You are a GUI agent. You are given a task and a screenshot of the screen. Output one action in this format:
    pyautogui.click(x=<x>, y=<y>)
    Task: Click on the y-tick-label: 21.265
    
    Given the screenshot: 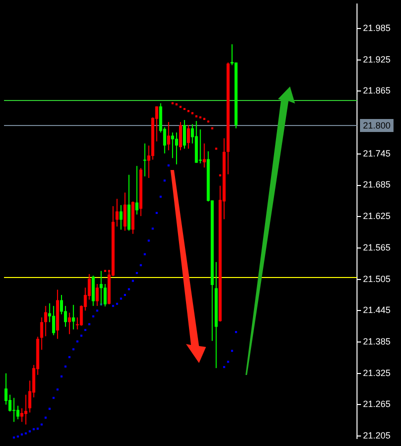 What is the action you would take?
    pyautogui.click(x=377, y=404)
    